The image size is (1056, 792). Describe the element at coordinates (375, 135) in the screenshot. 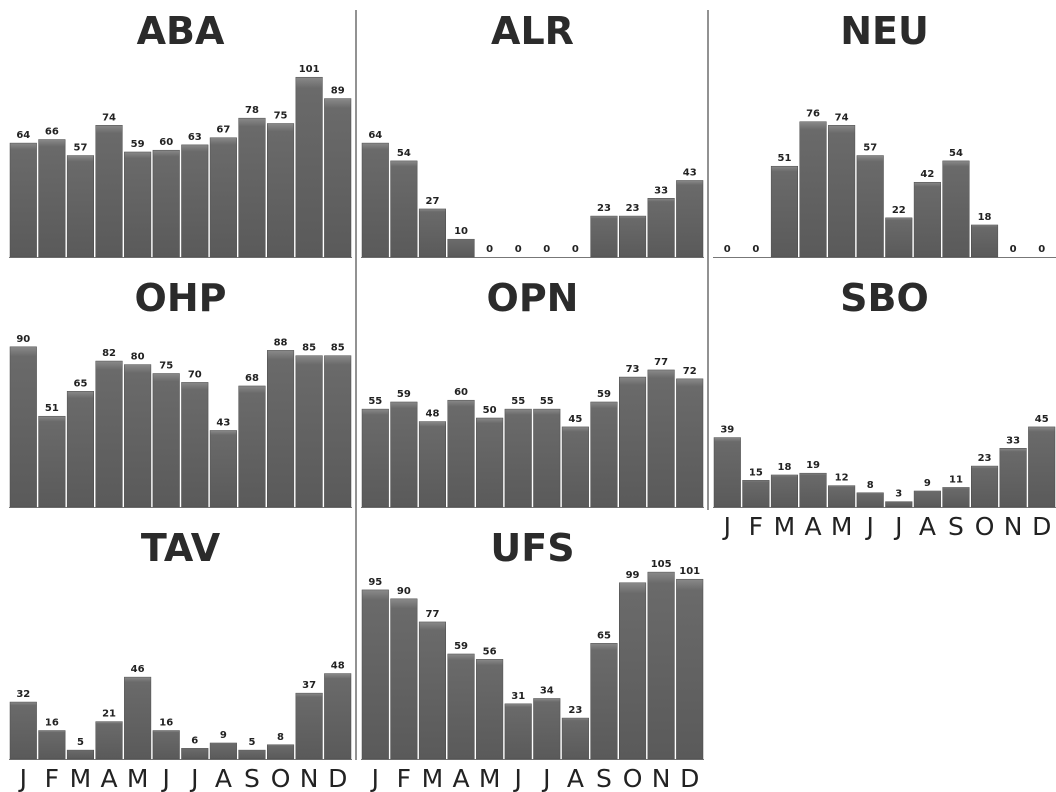

I see `bar-value-label: 64` at that location.